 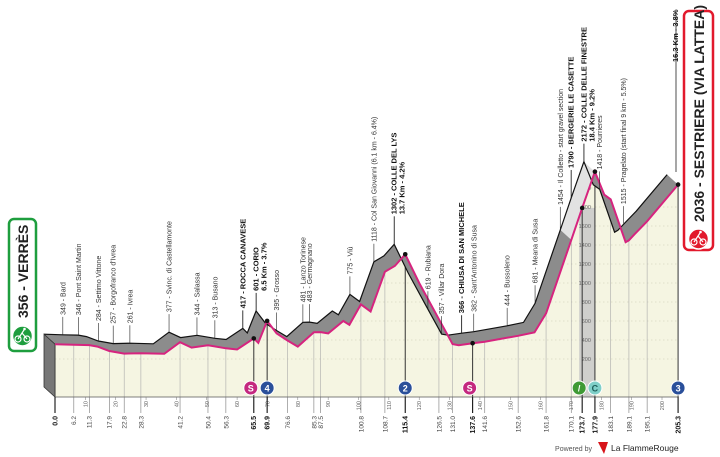 What do you see at coordinates (79, 289) in the screenshot?
I see `place-label: 346 - Pont Saint Martin` at bounding box center [79, 289].